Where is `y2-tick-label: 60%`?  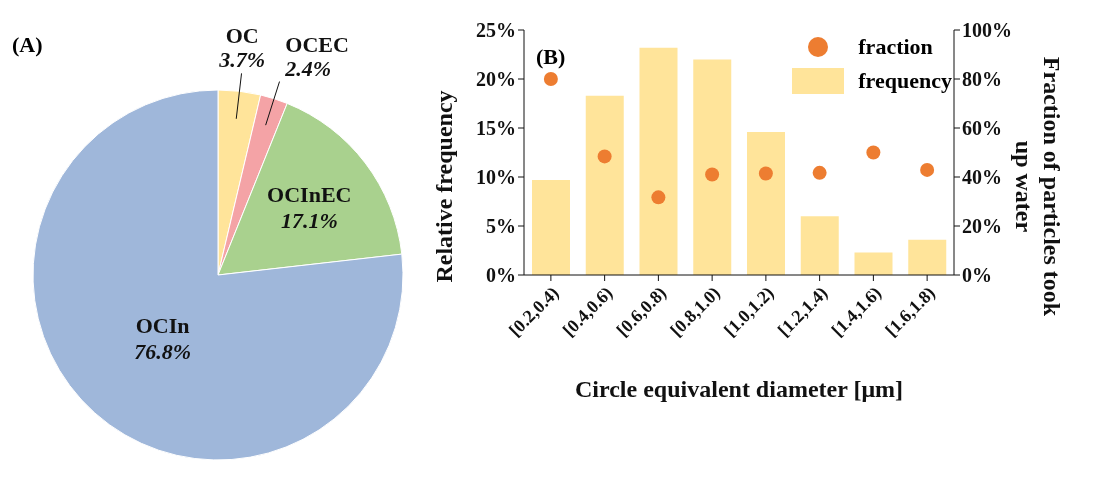 y2-tick-label: 60% is located at coordinates (982, 128).